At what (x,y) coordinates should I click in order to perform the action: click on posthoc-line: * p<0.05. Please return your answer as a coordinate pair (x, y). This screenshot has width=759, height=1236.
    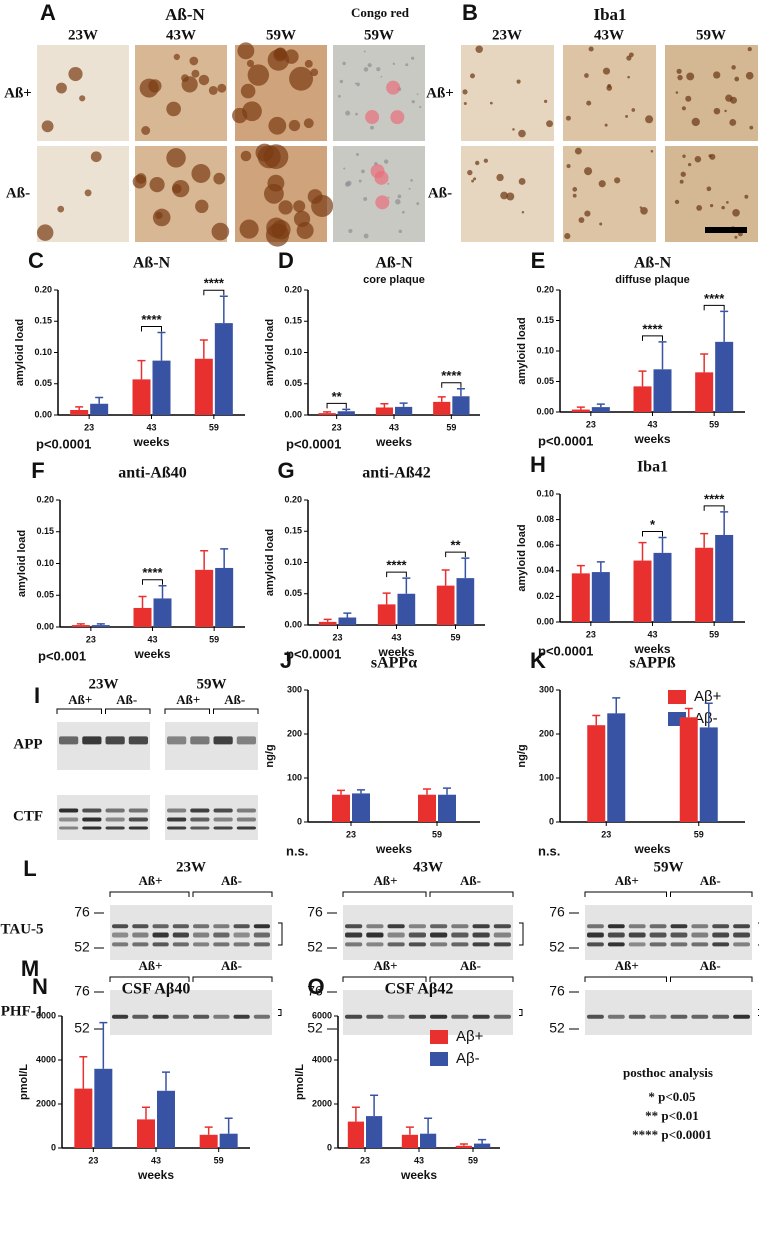
    Looking at the image, I should click on (672, 1096).